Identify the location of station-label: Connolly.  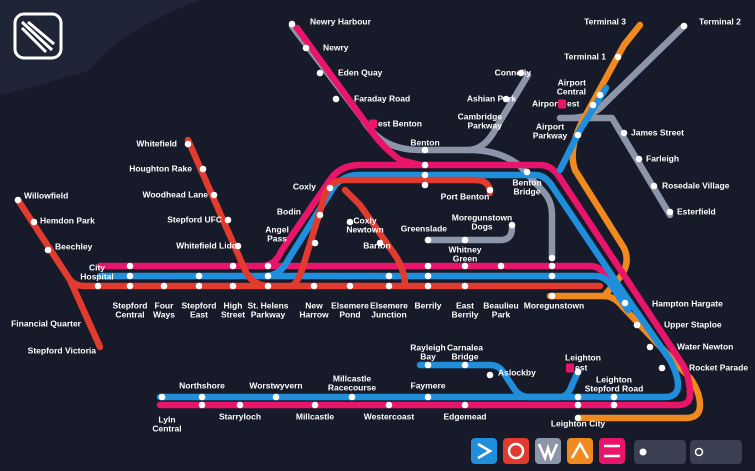
(513, 72).